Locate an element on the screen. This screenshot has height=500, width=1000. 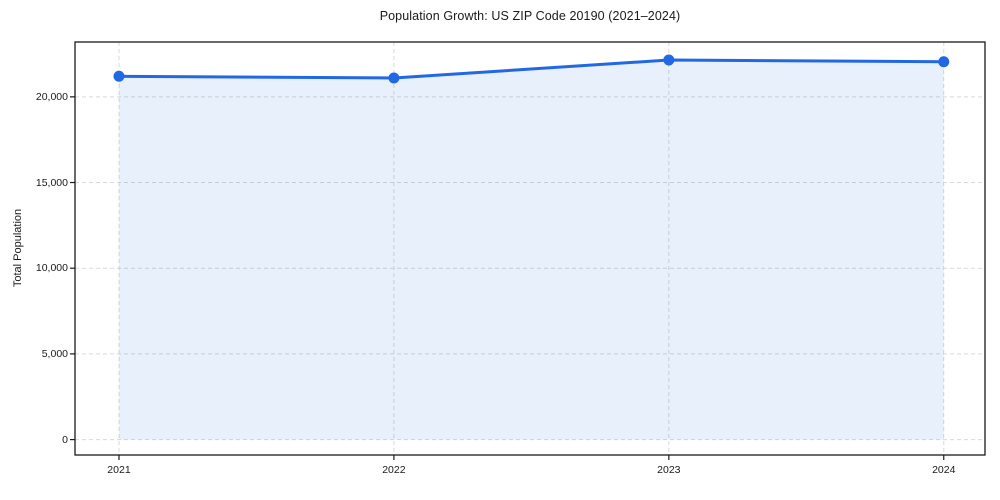
x-tick-label: 2023 is located at coordinates (669, 470).